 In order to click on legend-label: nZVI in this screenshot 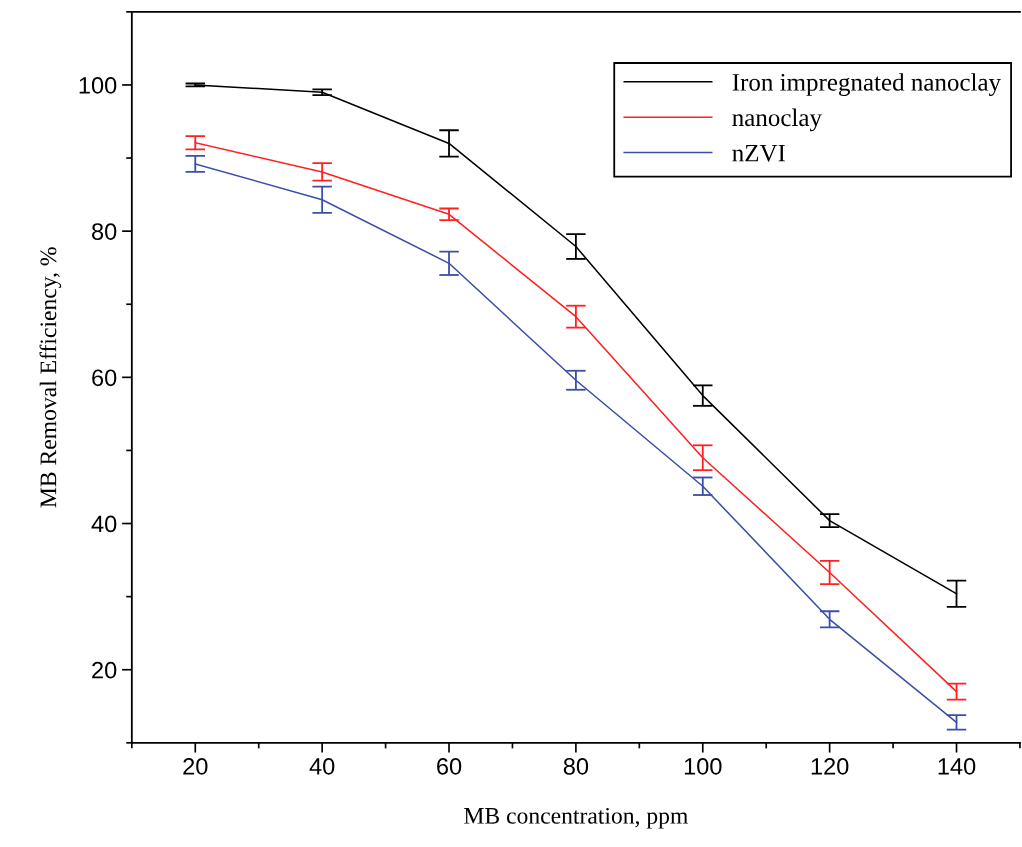, I will do `click(759, 153)`.